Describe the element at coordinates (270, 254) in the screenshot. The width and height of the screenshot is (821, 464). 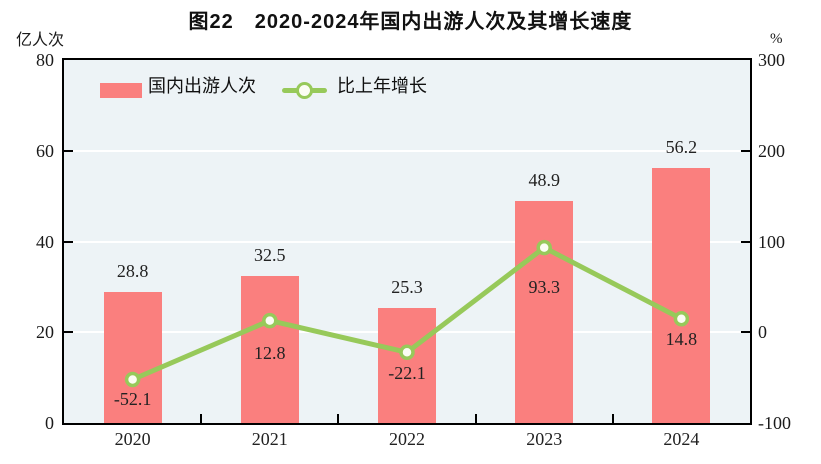
I see `bar-label-2021: 32.5` at that location.